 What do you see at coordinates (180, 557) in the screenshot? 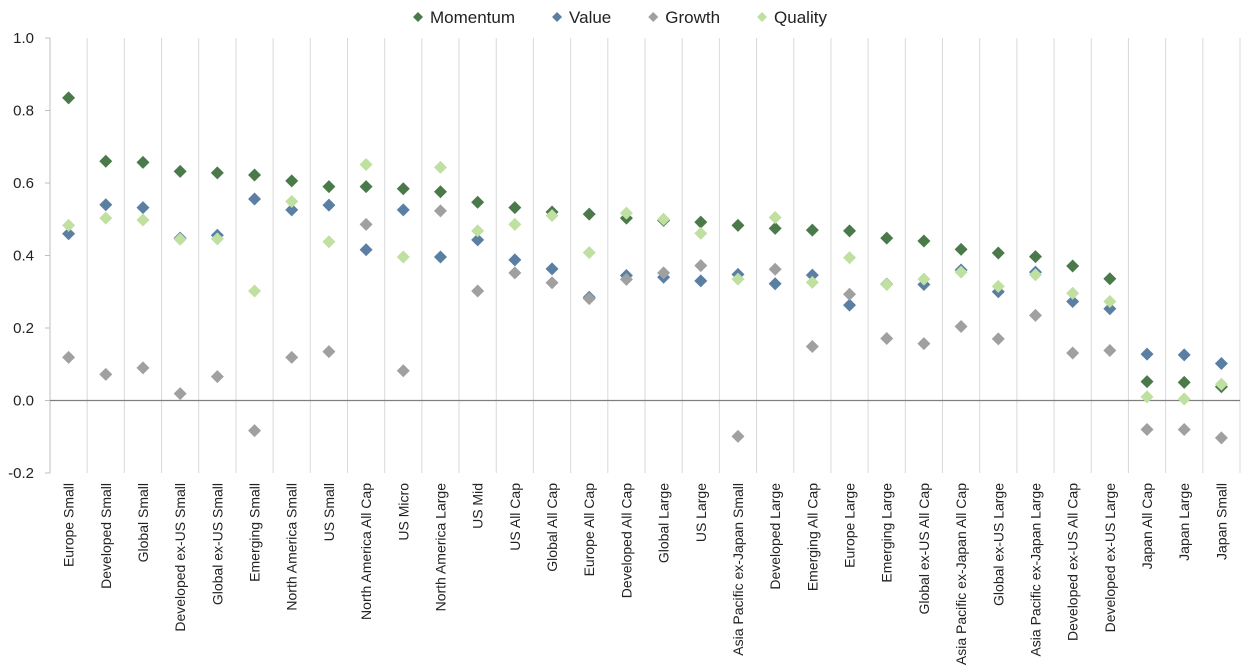
I see `x-category-label: Developed ex-US Small` at bounding box center [180, 557].